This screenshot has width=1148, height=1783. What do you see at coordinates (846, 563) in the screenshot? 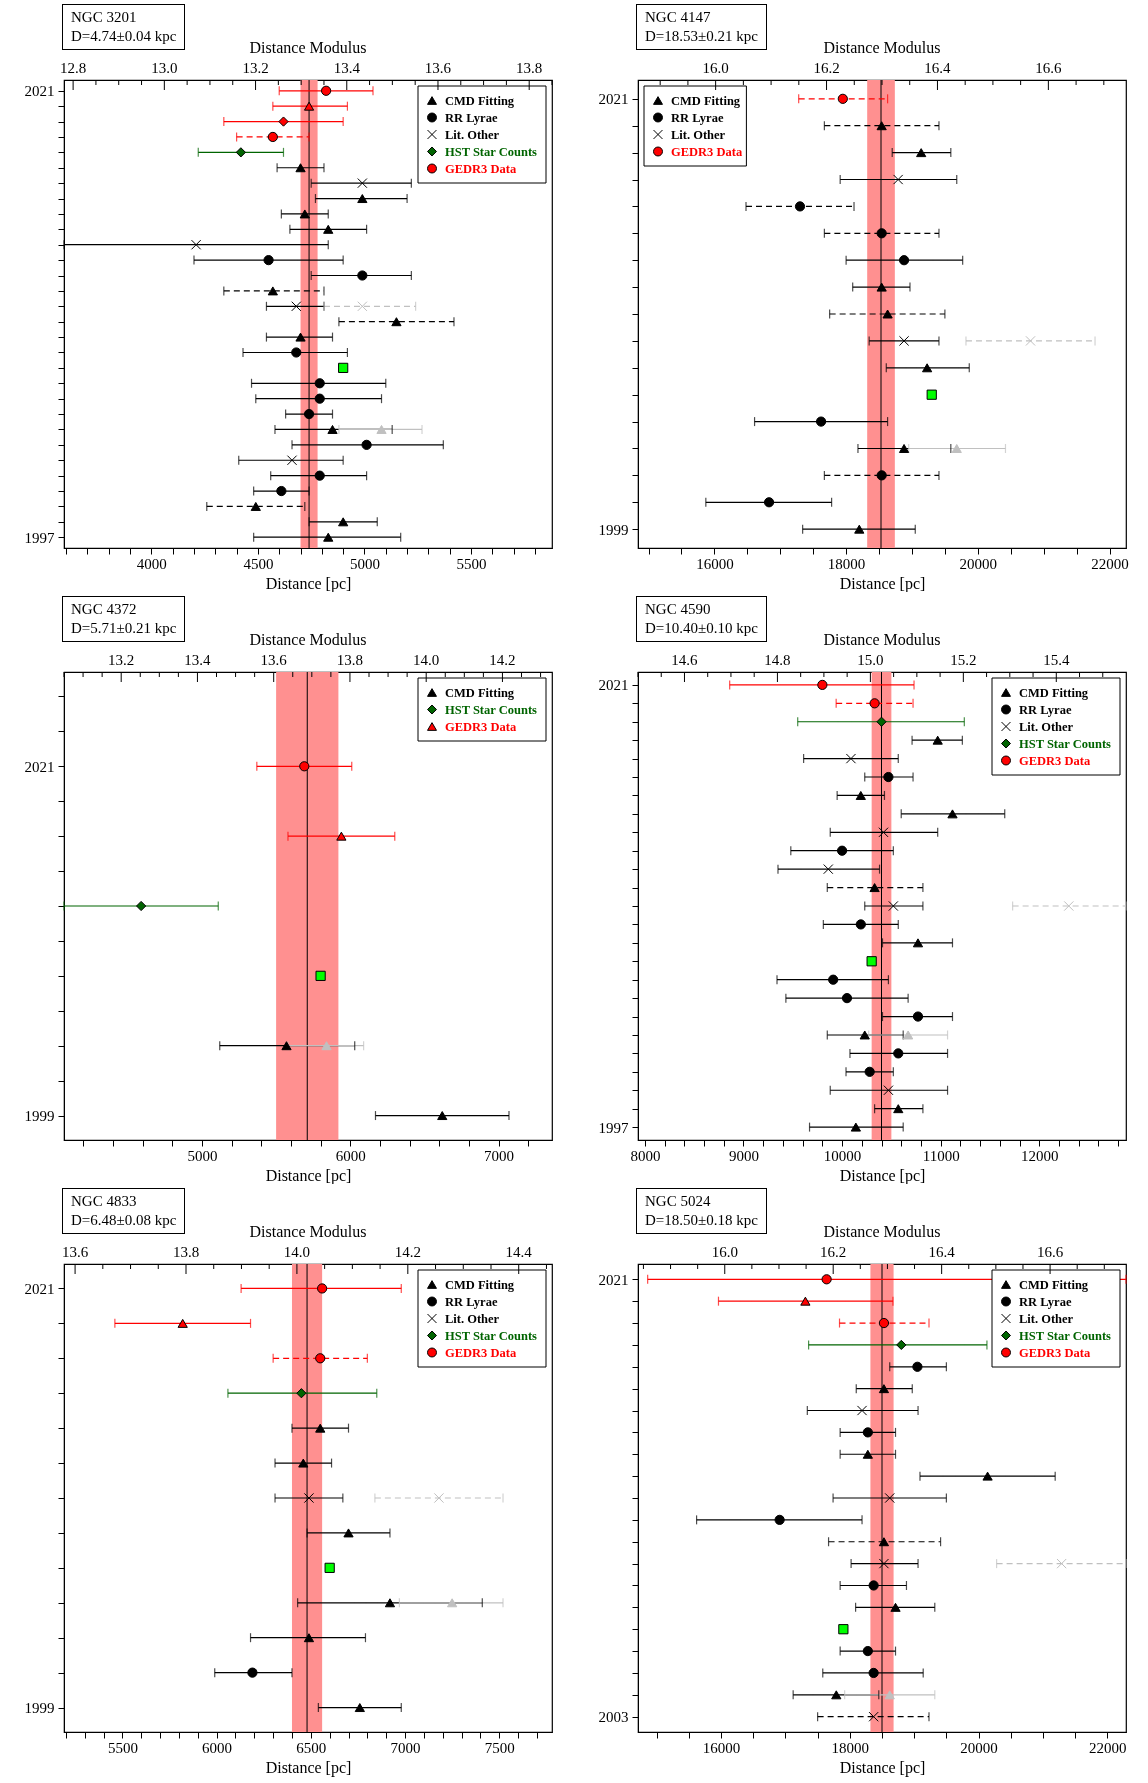
I see `x-tick-label: 18000` at bounding box center [846, 563].